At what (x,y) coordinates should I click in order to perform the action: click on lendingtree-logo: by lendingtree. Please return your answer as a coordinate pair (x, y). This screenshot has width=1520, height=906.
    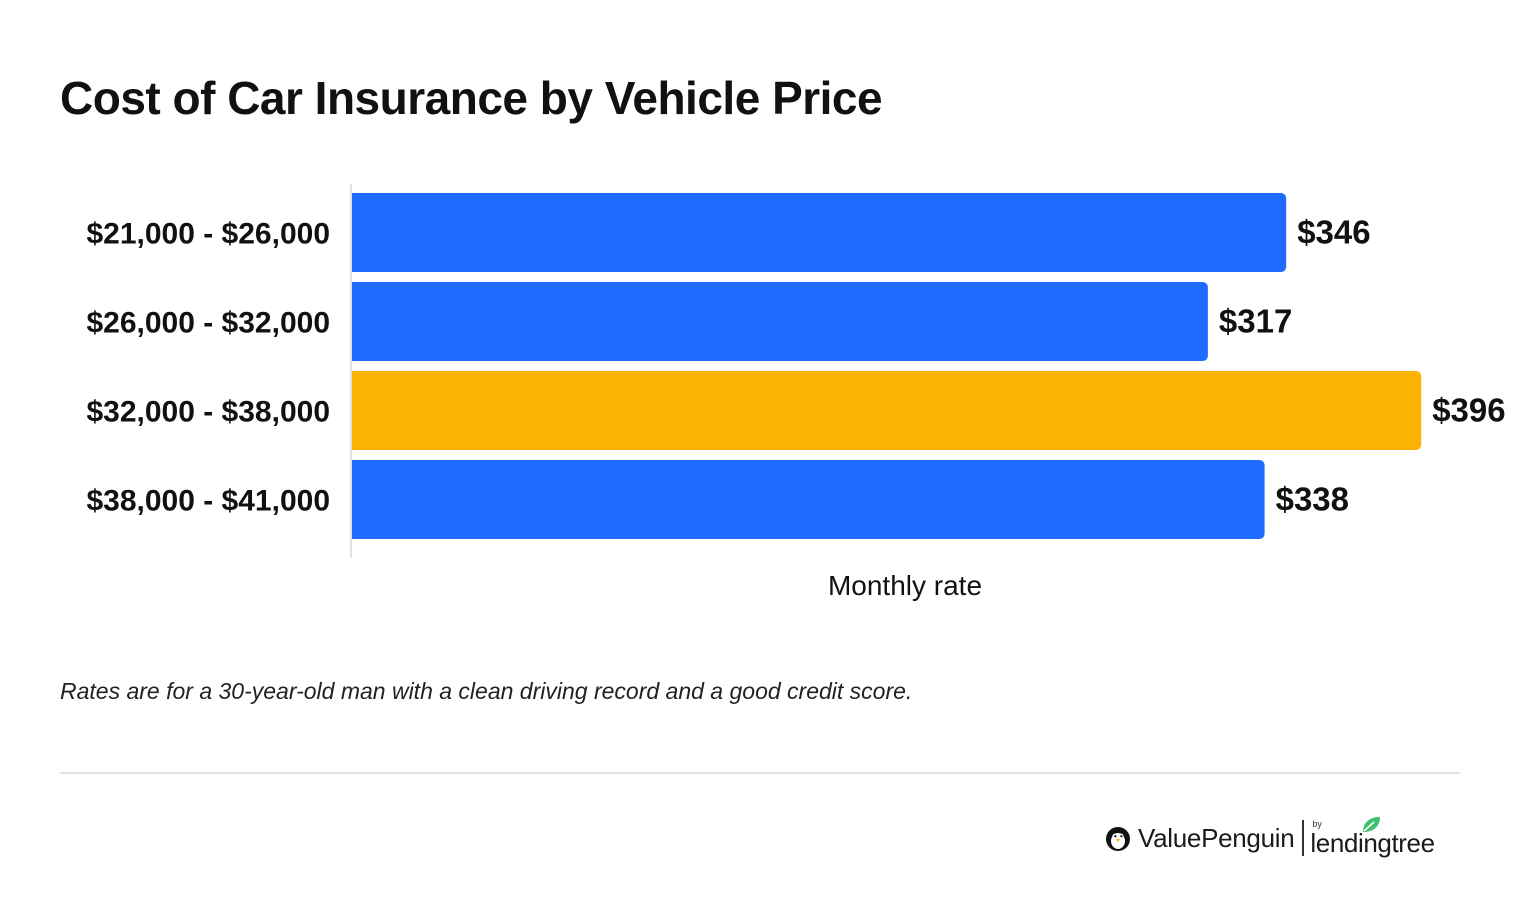
    Looking at the image, I should click on (1372, 837).